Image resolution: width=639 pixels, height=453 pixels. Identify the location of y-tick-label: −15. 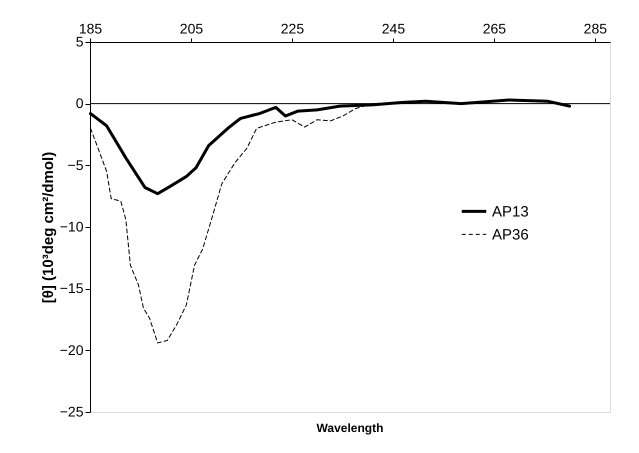
(72, 288).